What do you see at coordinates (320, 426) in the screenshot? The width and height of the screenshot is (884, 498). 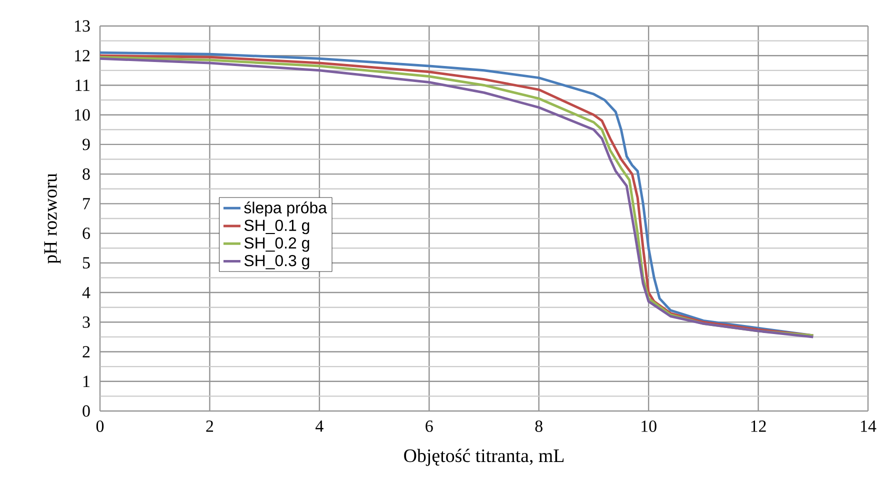 I see `x-tick-label: 4` at bounding box center [320, 426].